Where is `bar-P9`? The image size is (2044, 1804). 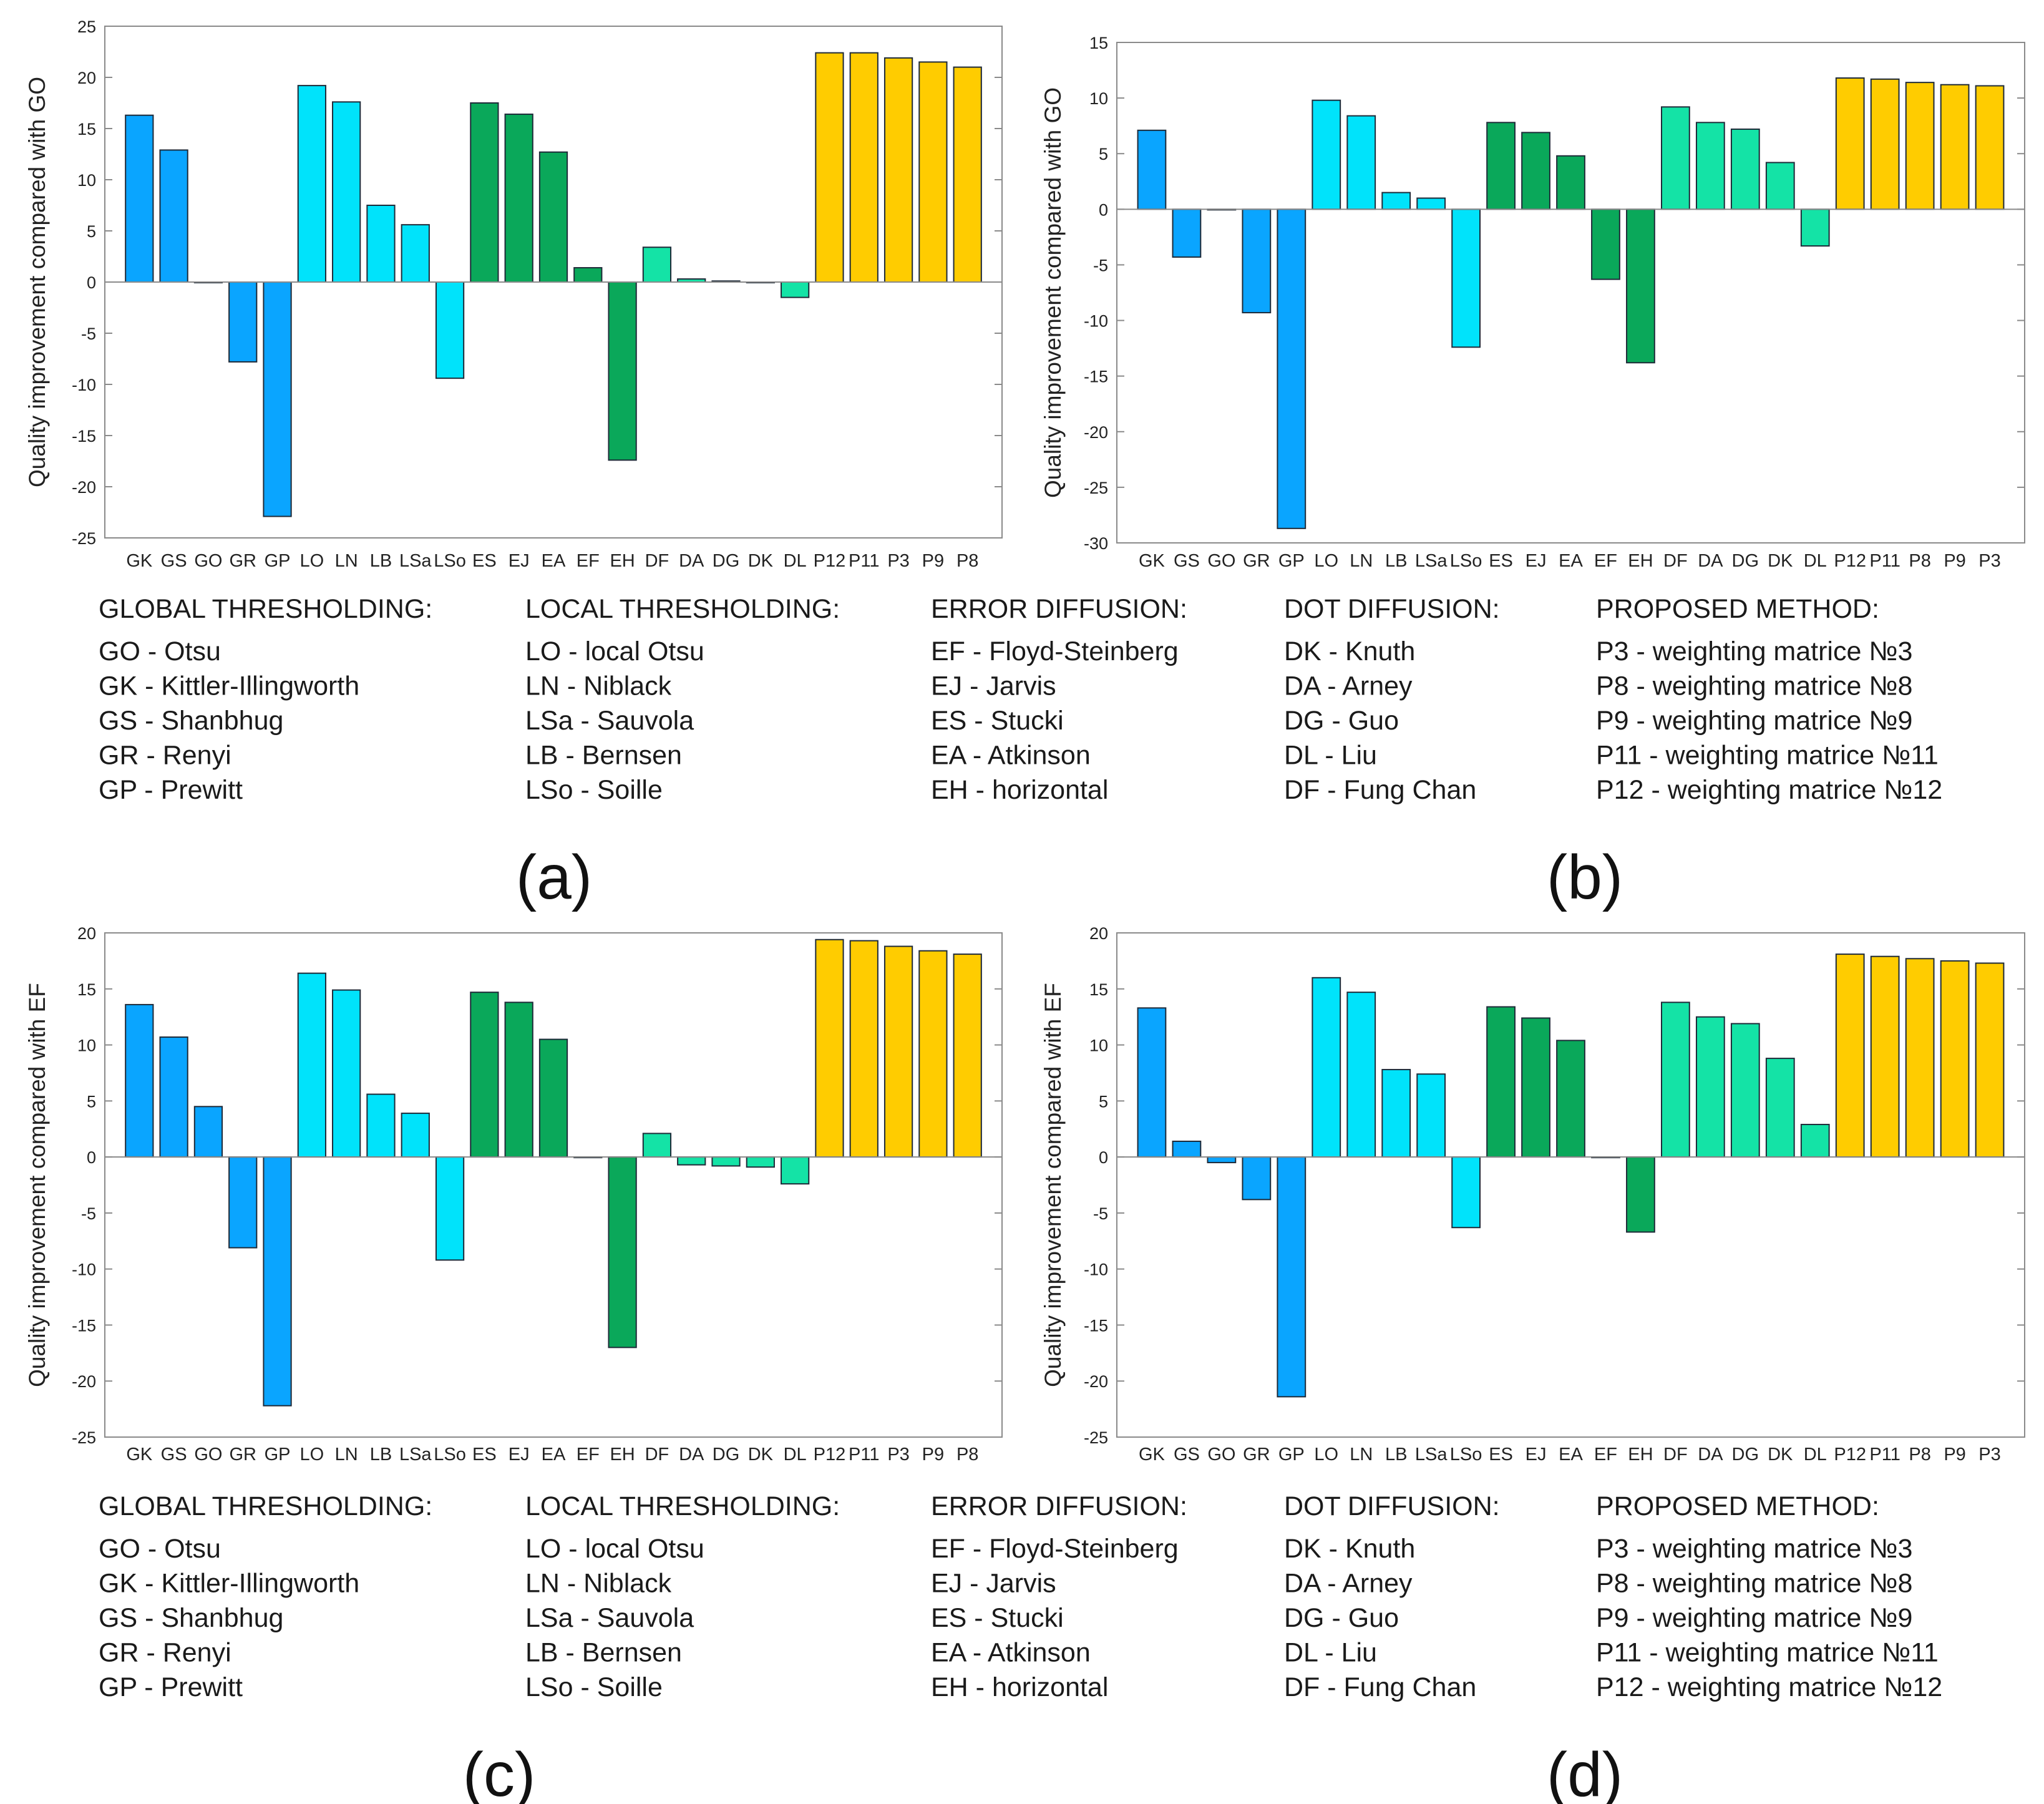
bar-P9 is located at coordinates (1955, 1059).